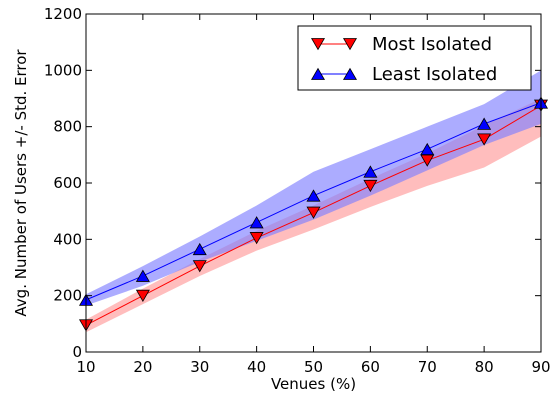  I want to click on legend-label-1: Least Isolated, so click(434, 74).